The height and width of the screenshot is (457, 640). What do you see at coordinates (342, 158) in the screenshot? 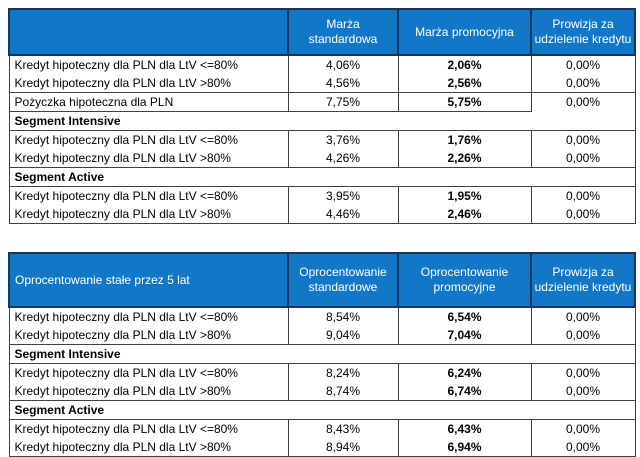
I see `standard-value: 4,26%` at bounding box center [342, 158].